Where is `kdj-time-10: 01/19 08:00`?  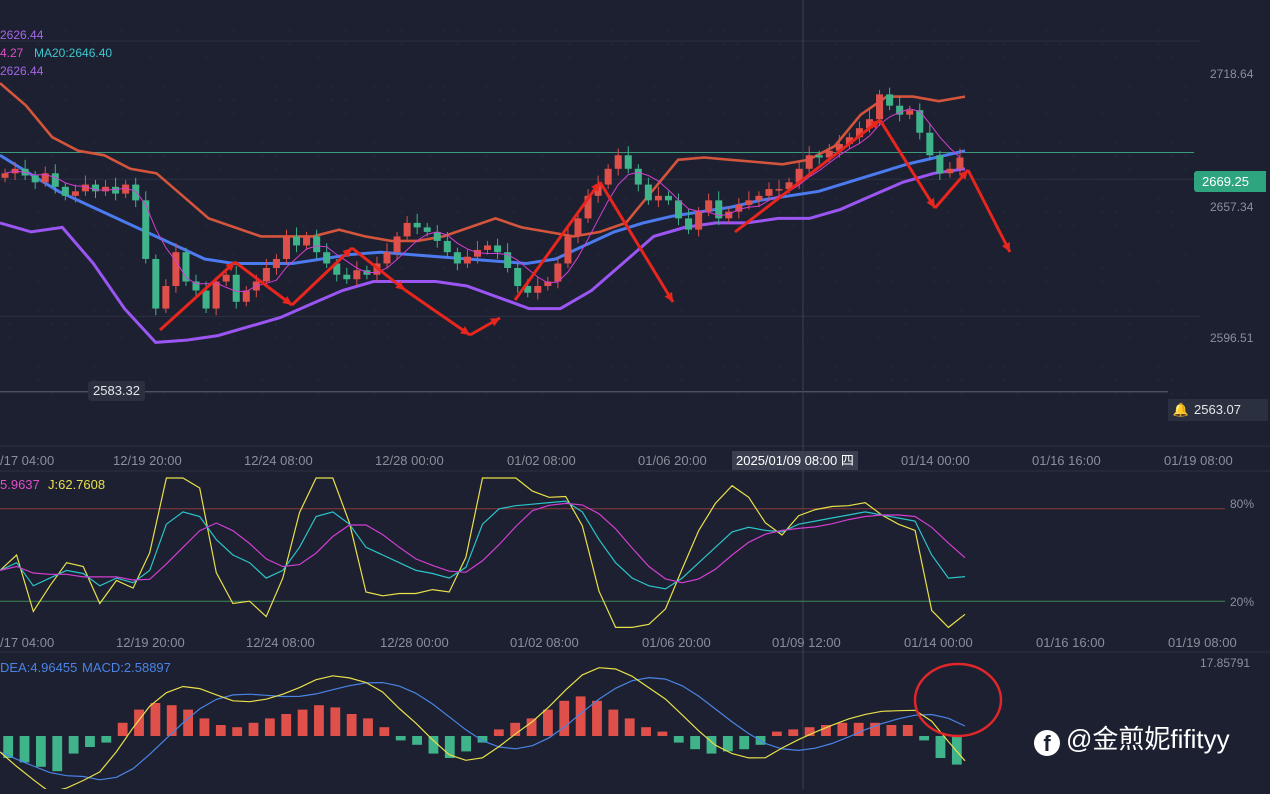
kdj-time-10: 01/19 08:00 is located at coordinates (1202, 642).